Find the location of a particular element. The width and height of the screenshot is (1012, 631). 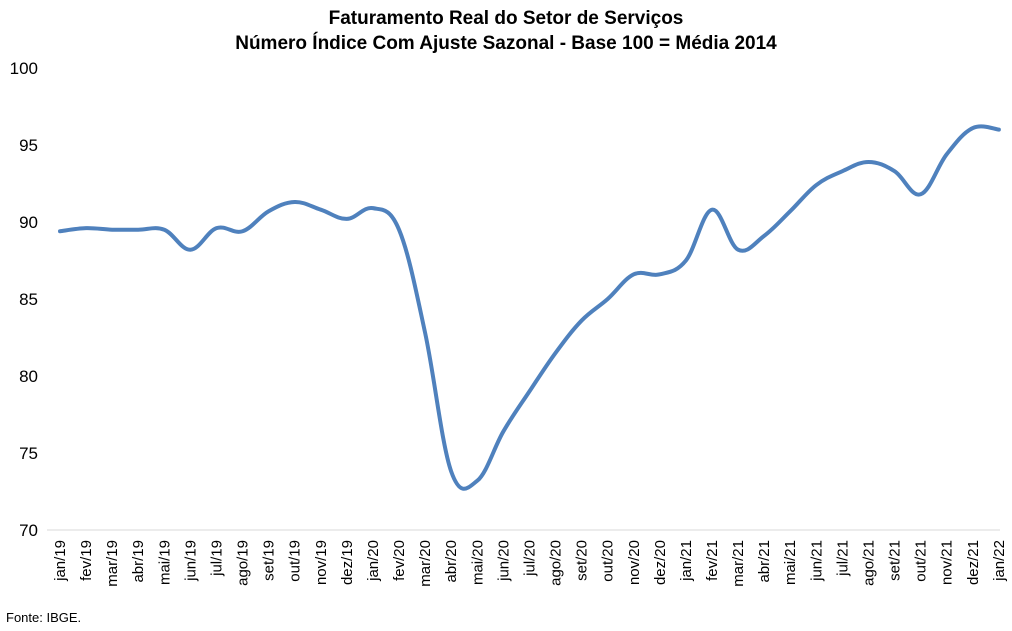

x-tick-label: jan/20 is located at coordinates (373, 561).